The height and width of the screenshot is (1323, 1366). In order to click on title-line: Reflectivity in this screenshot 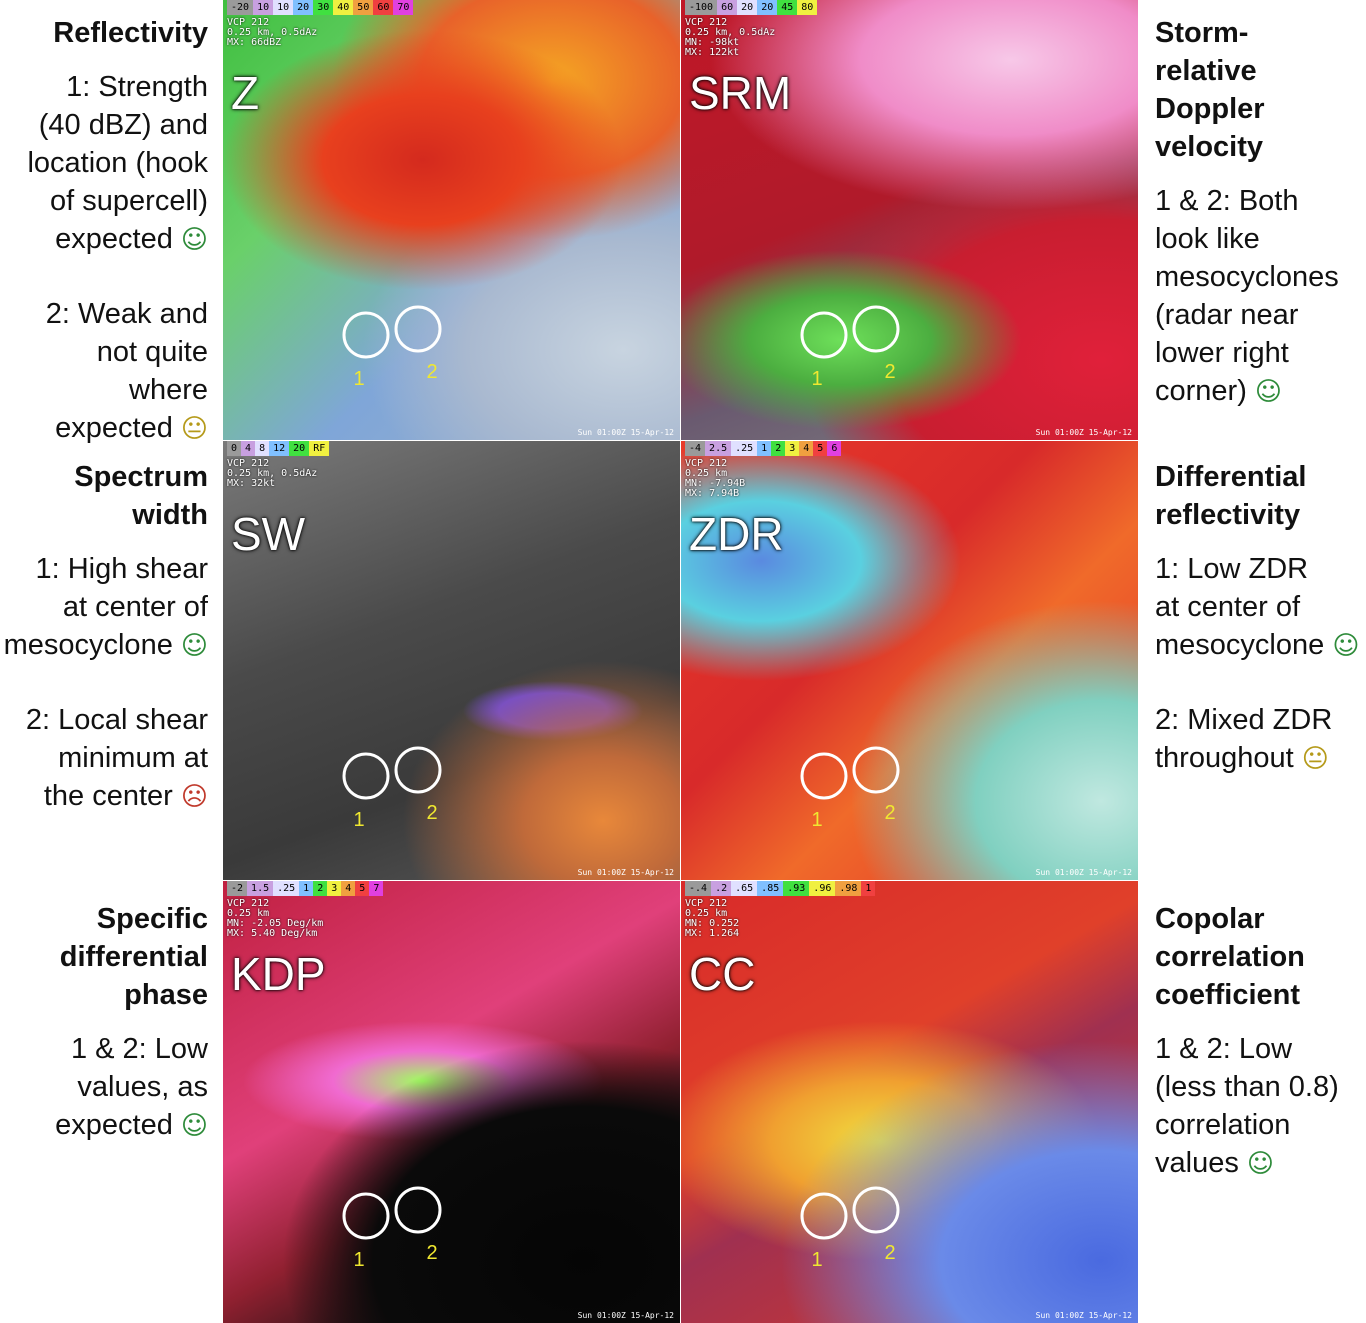, I will do `click(130, 33)`.